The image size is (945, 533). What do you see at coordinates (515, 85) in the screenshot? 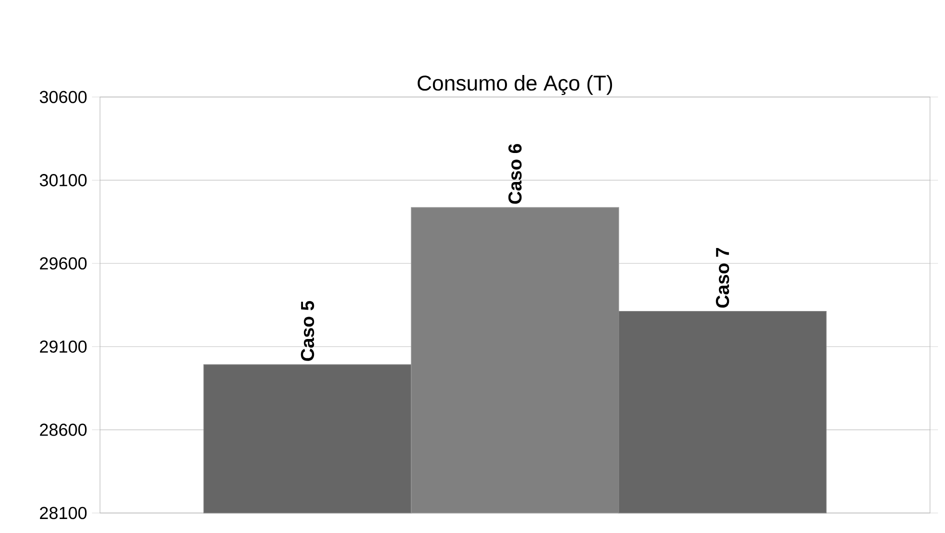
I see `chart-title: Consumo de Aço (T)` at bounding box center [515, 85].